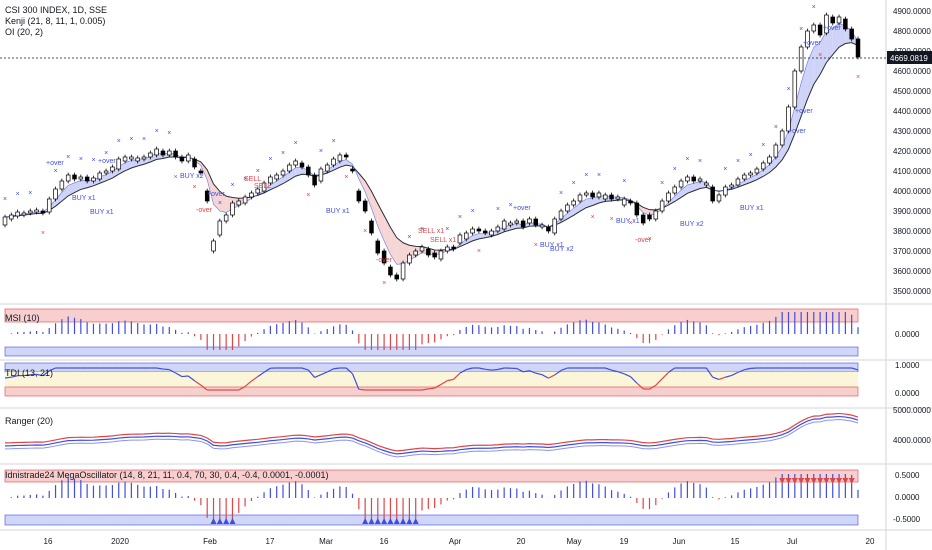 Image resolution: width=932 pixels, height=550 pixels. What do you see at coordinates (22, 318) in the screenshot?
I see `msi-title: MSI (10)` at bounding box center [22, 318].